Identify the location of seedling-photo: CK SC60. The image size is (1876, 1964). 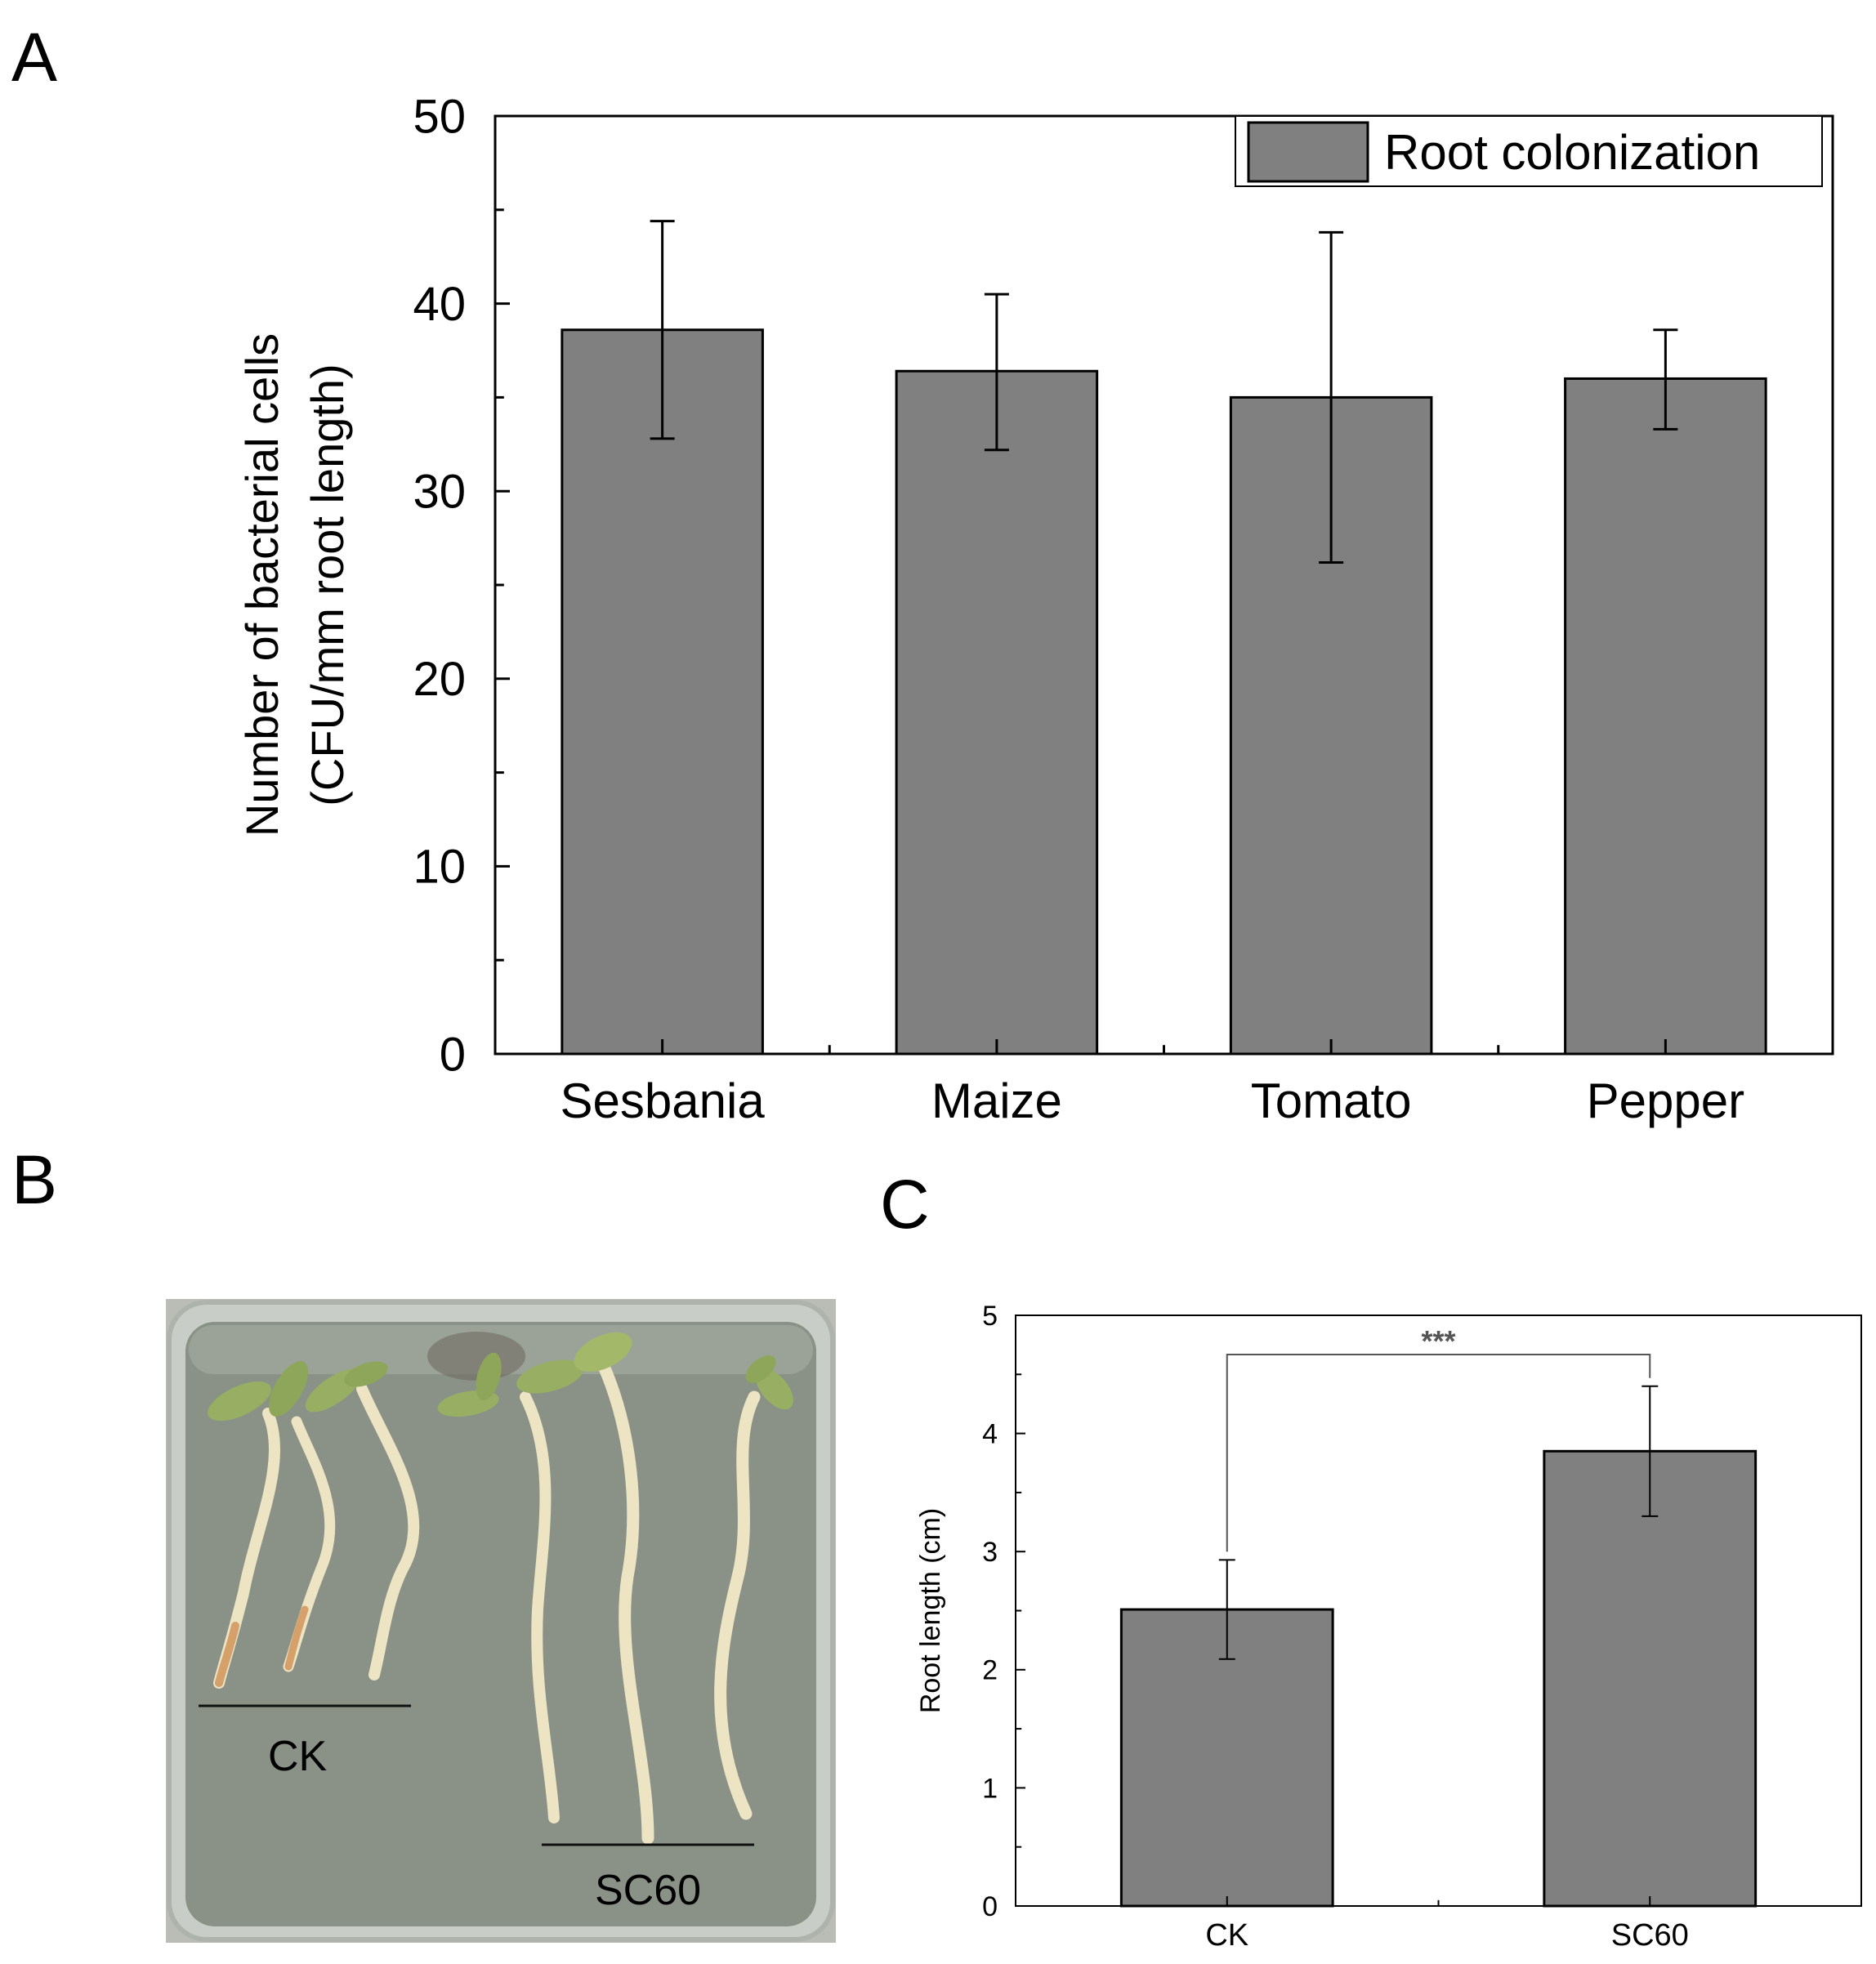
(501, 1621).